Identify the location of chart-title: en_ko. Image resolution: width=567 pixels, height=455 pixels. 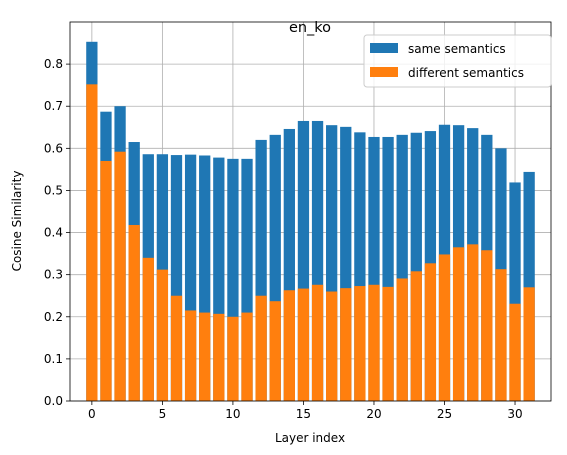
(310, 28).